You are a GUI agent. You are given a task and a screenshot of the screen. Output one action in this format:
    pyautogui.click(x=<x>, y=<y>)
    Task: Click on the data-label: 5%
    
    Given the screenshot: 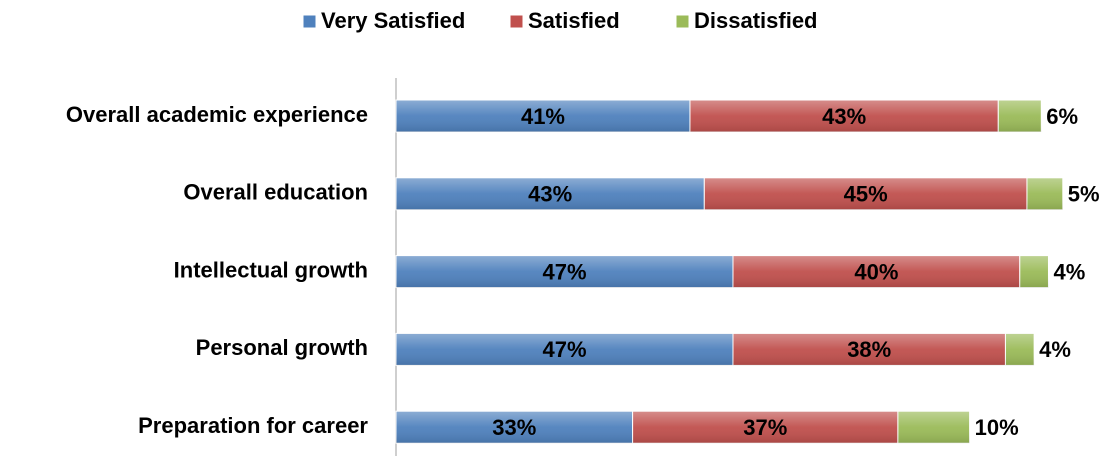 What is the action you would take?
    pyautogui.click(x=1084, y=194)
    